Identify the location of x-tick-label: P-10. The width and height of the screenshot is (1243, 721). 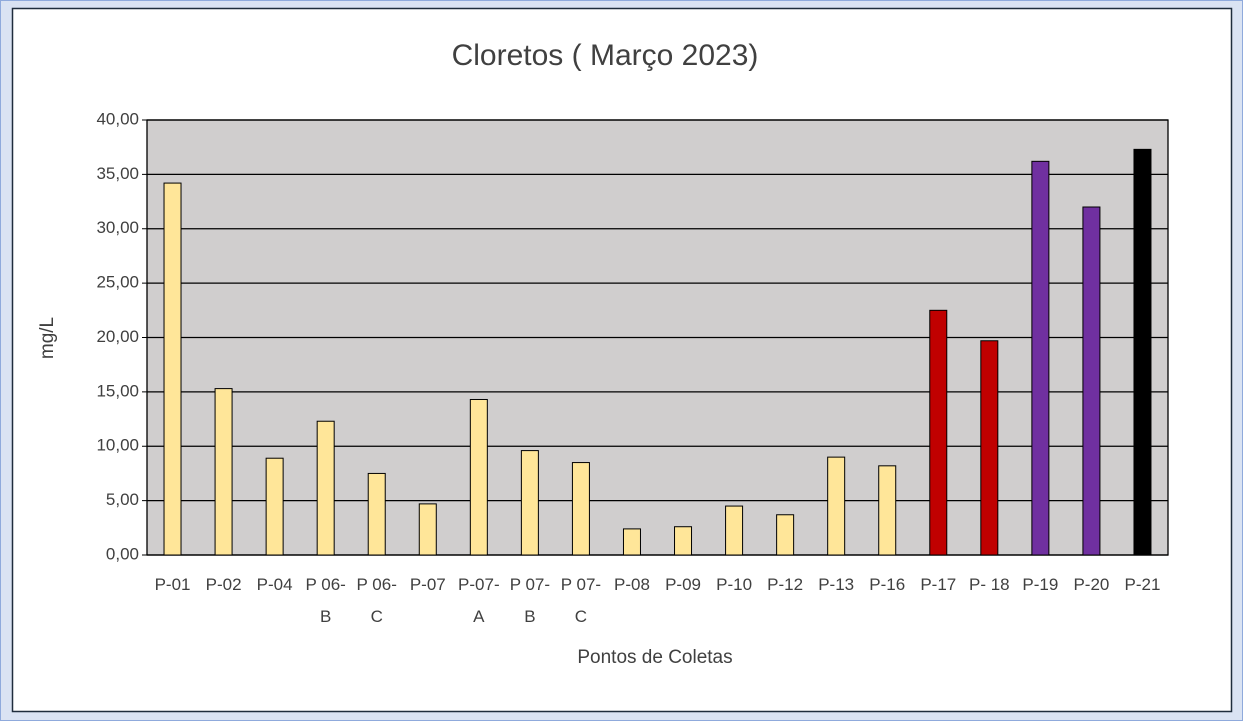
(734, 584).